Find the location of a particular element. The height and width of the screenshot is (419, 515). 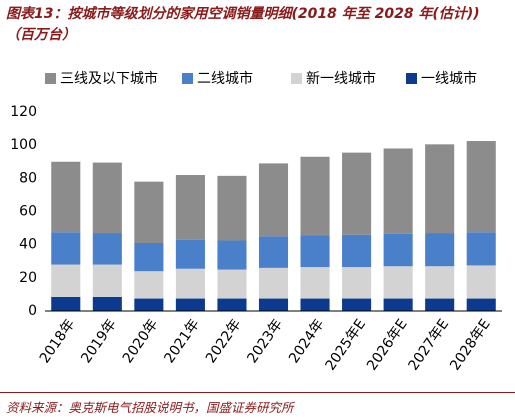

divider is located at coordinates (257, 392).